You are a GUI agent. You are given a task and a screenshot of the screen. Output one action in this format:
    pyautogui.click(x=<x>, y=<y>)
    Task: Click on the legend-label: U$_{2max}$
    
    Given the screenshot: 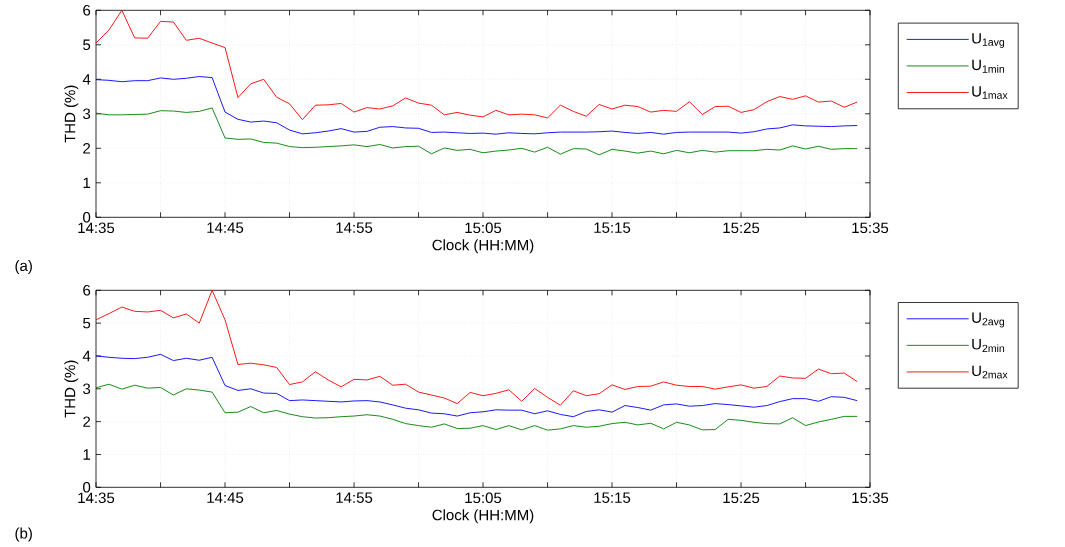 What is the action you would take?
    pyautogui.click(x=990, y=372)
    